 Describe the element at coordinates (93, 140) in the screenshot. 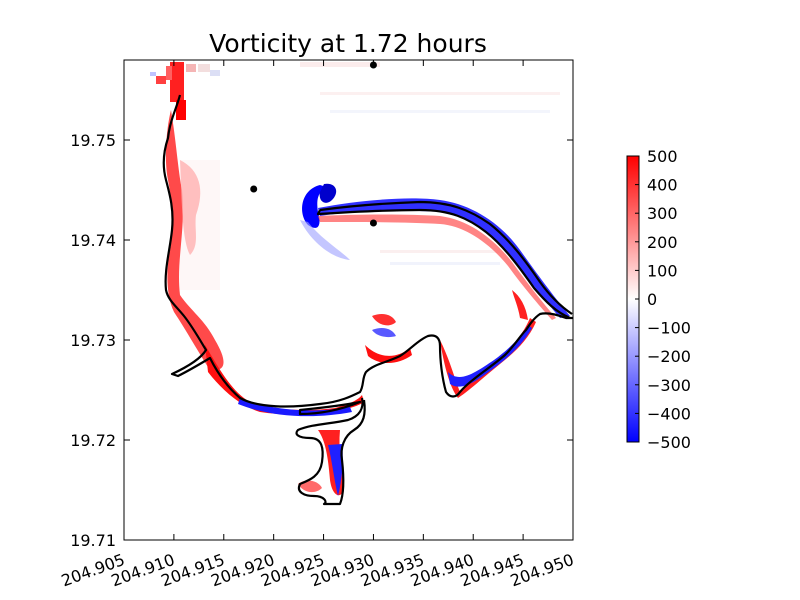

I see `y-tick-label: 19.75` at that location.